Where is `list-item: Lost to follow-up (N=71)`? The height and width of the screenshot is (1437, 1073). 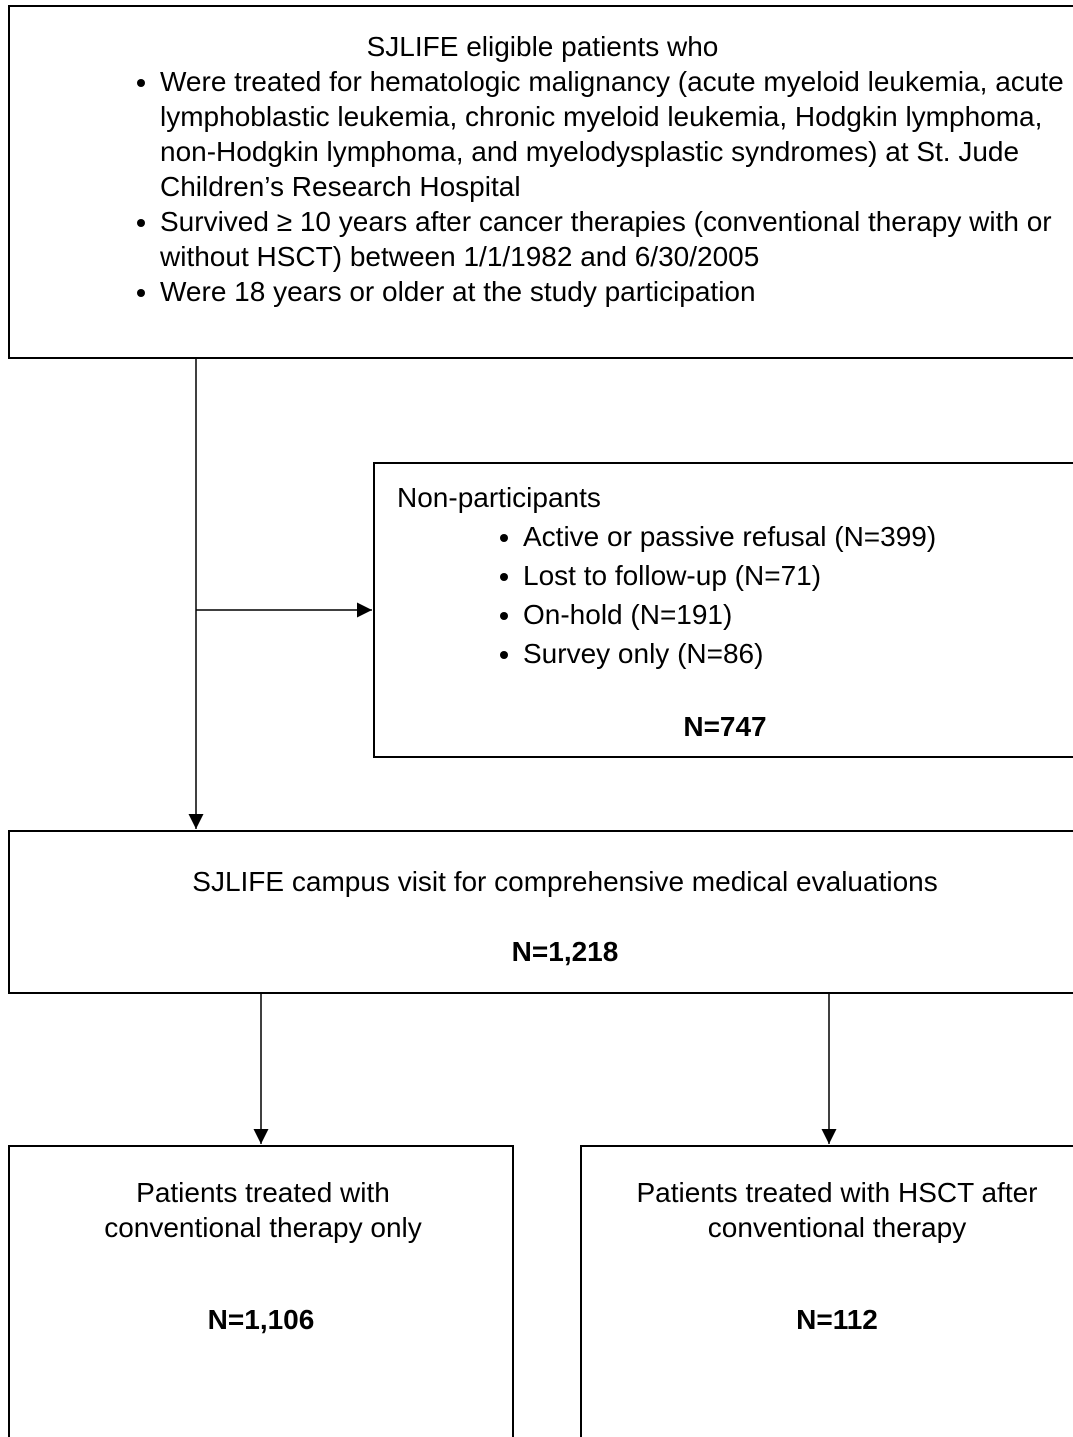 list-item: Lost to follow-up (N=71) is located at coordinates (793, 575).